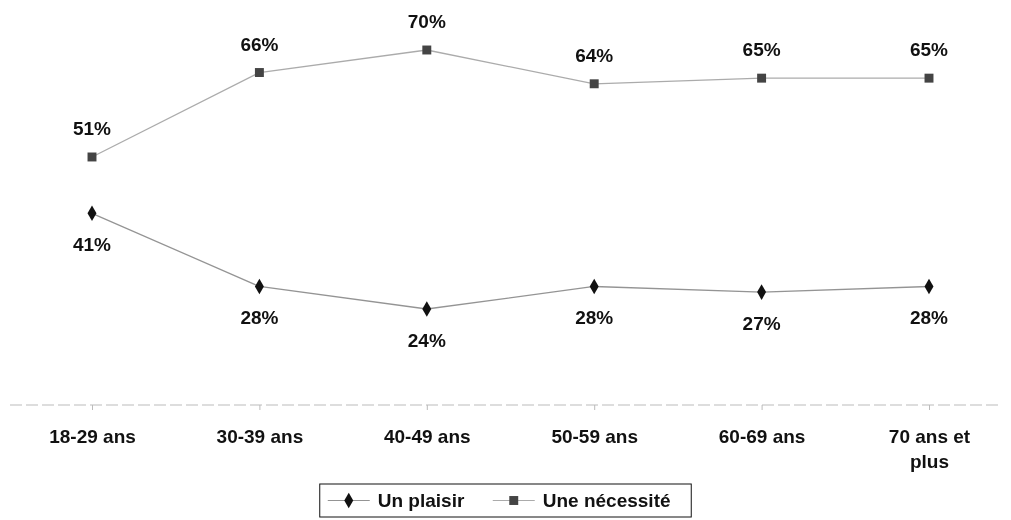  I want to click on x-tick-label: 70 ans et plus, so click(929, 449).